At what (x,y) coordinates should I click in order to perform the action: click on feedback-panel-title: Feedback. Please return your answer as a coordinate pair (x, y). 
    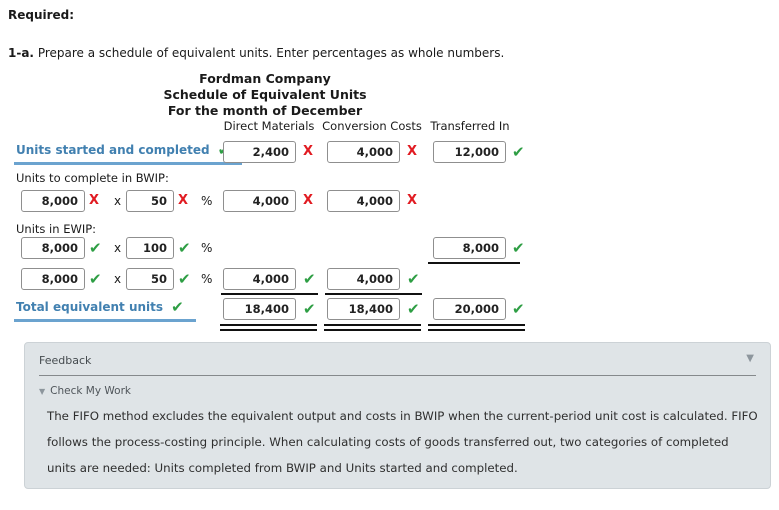
    Looking at the image, I should click on (65, 360).